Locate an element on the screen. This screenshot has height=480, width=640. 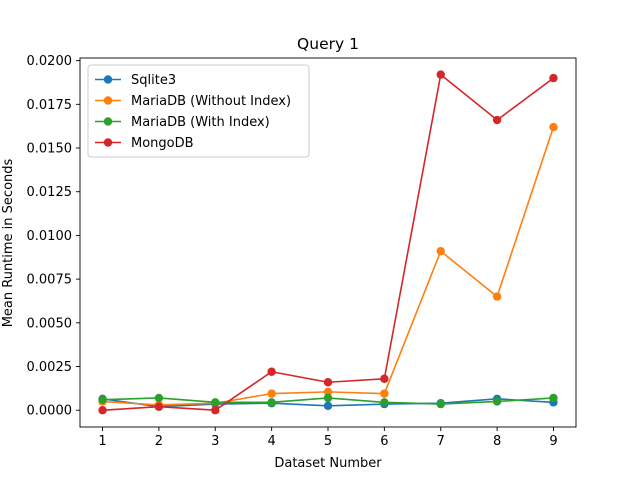
legend-box is located at coordinates (198, 111).